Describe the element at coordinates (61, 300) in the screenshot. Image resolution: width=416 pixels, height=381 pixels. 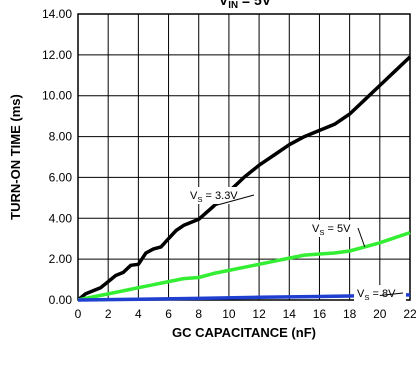
I see `y-tick-label: 0.00` at that location.